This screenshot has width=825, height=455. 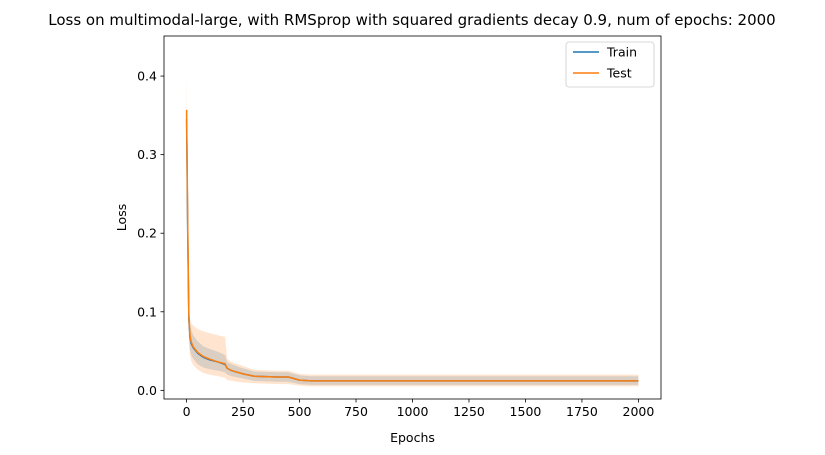 I want to click on y-tick-label: 0.4, so click(x=147, y=76).